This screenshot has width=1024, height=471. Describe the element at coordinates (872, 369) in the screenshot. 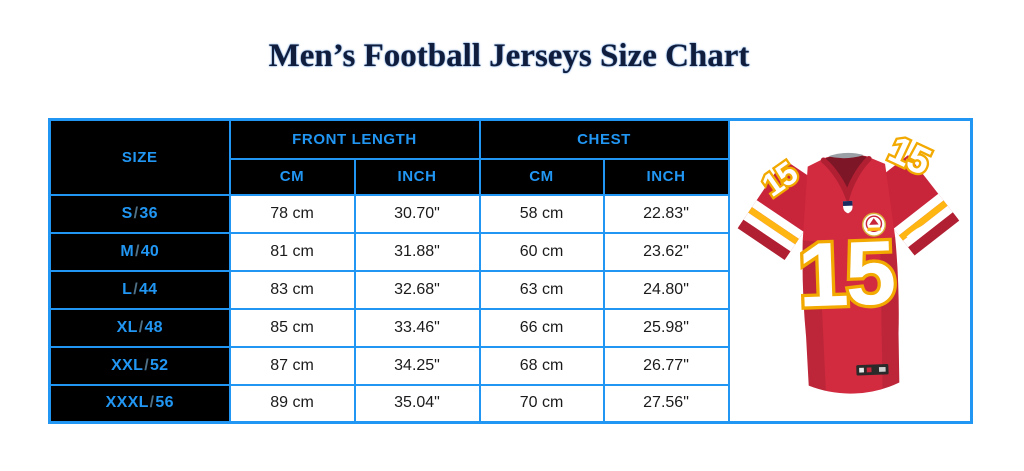

I see `jersey-jock-tag` at that location.